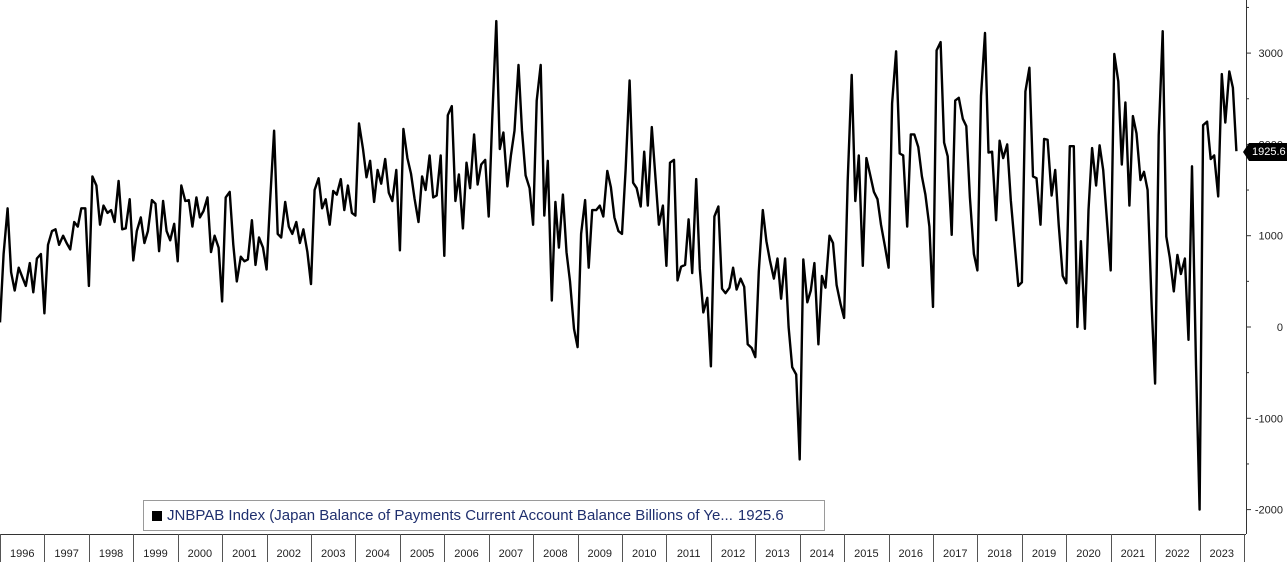 The height and width of the screenshot is (562, 1287). I want to click on x-tick-label: 2012, so click(733, 554).